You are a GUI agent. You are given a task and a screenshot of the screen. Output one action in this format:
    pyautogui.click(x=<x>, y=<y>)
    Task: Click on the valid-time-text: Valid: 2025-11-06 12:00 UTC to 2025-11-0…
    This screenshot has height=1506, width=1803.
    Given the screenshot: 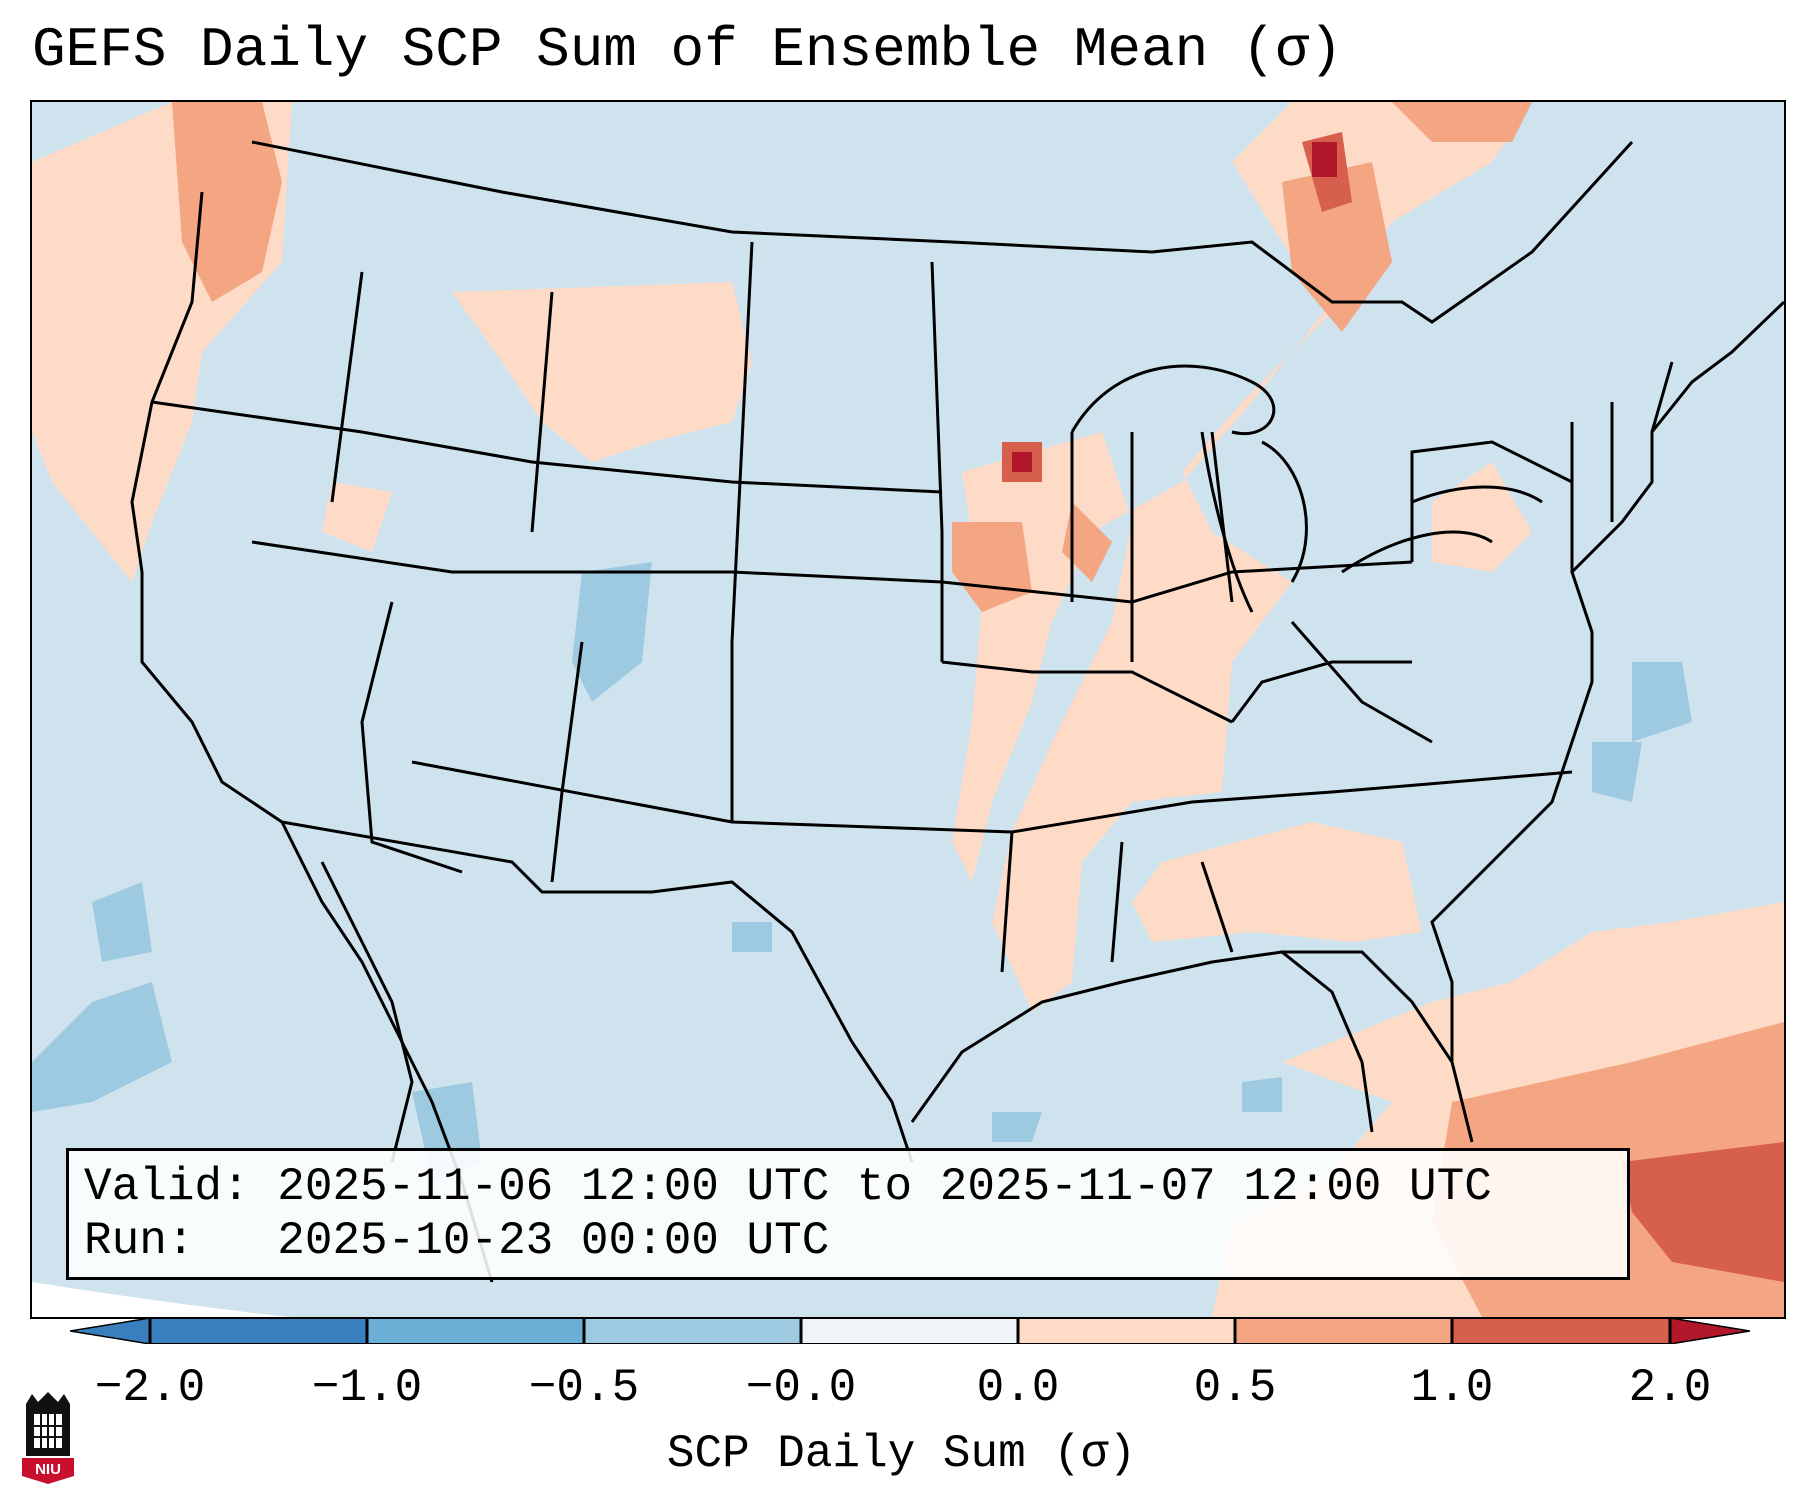 What is the action you would take?
    pyautogui.click(x=788, y=1187)
    